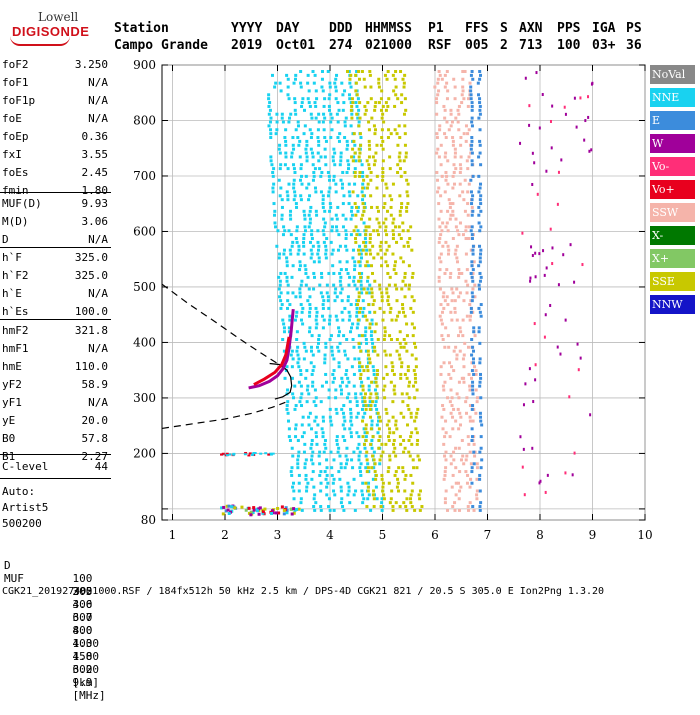  Describe the element at coordinates (55, 276) in the screenshot. I see `param-row: h`F2 325.0` at that location.